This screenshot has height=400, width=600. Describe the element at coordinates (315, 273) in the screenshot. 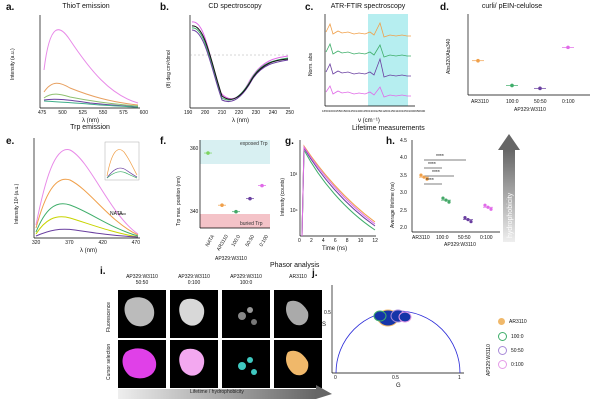

I see `panel-j-letter: j.` at that location.